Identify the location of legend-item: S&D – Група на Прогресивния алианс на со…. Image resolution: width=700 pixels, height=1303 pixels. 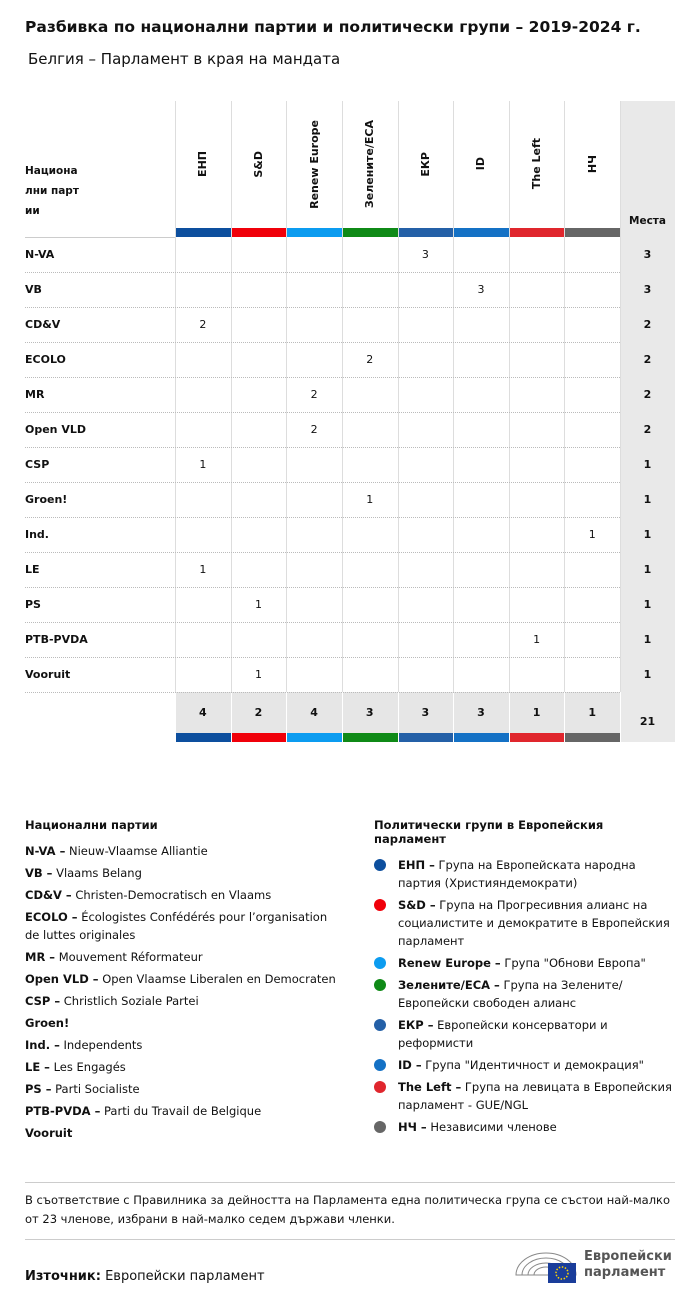
(524, 923).